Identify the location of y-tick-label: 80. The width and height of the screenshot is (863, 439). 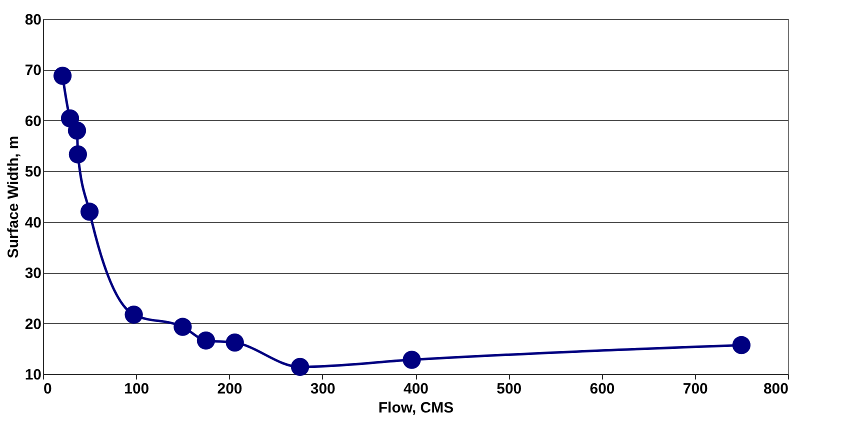
(33, 20).